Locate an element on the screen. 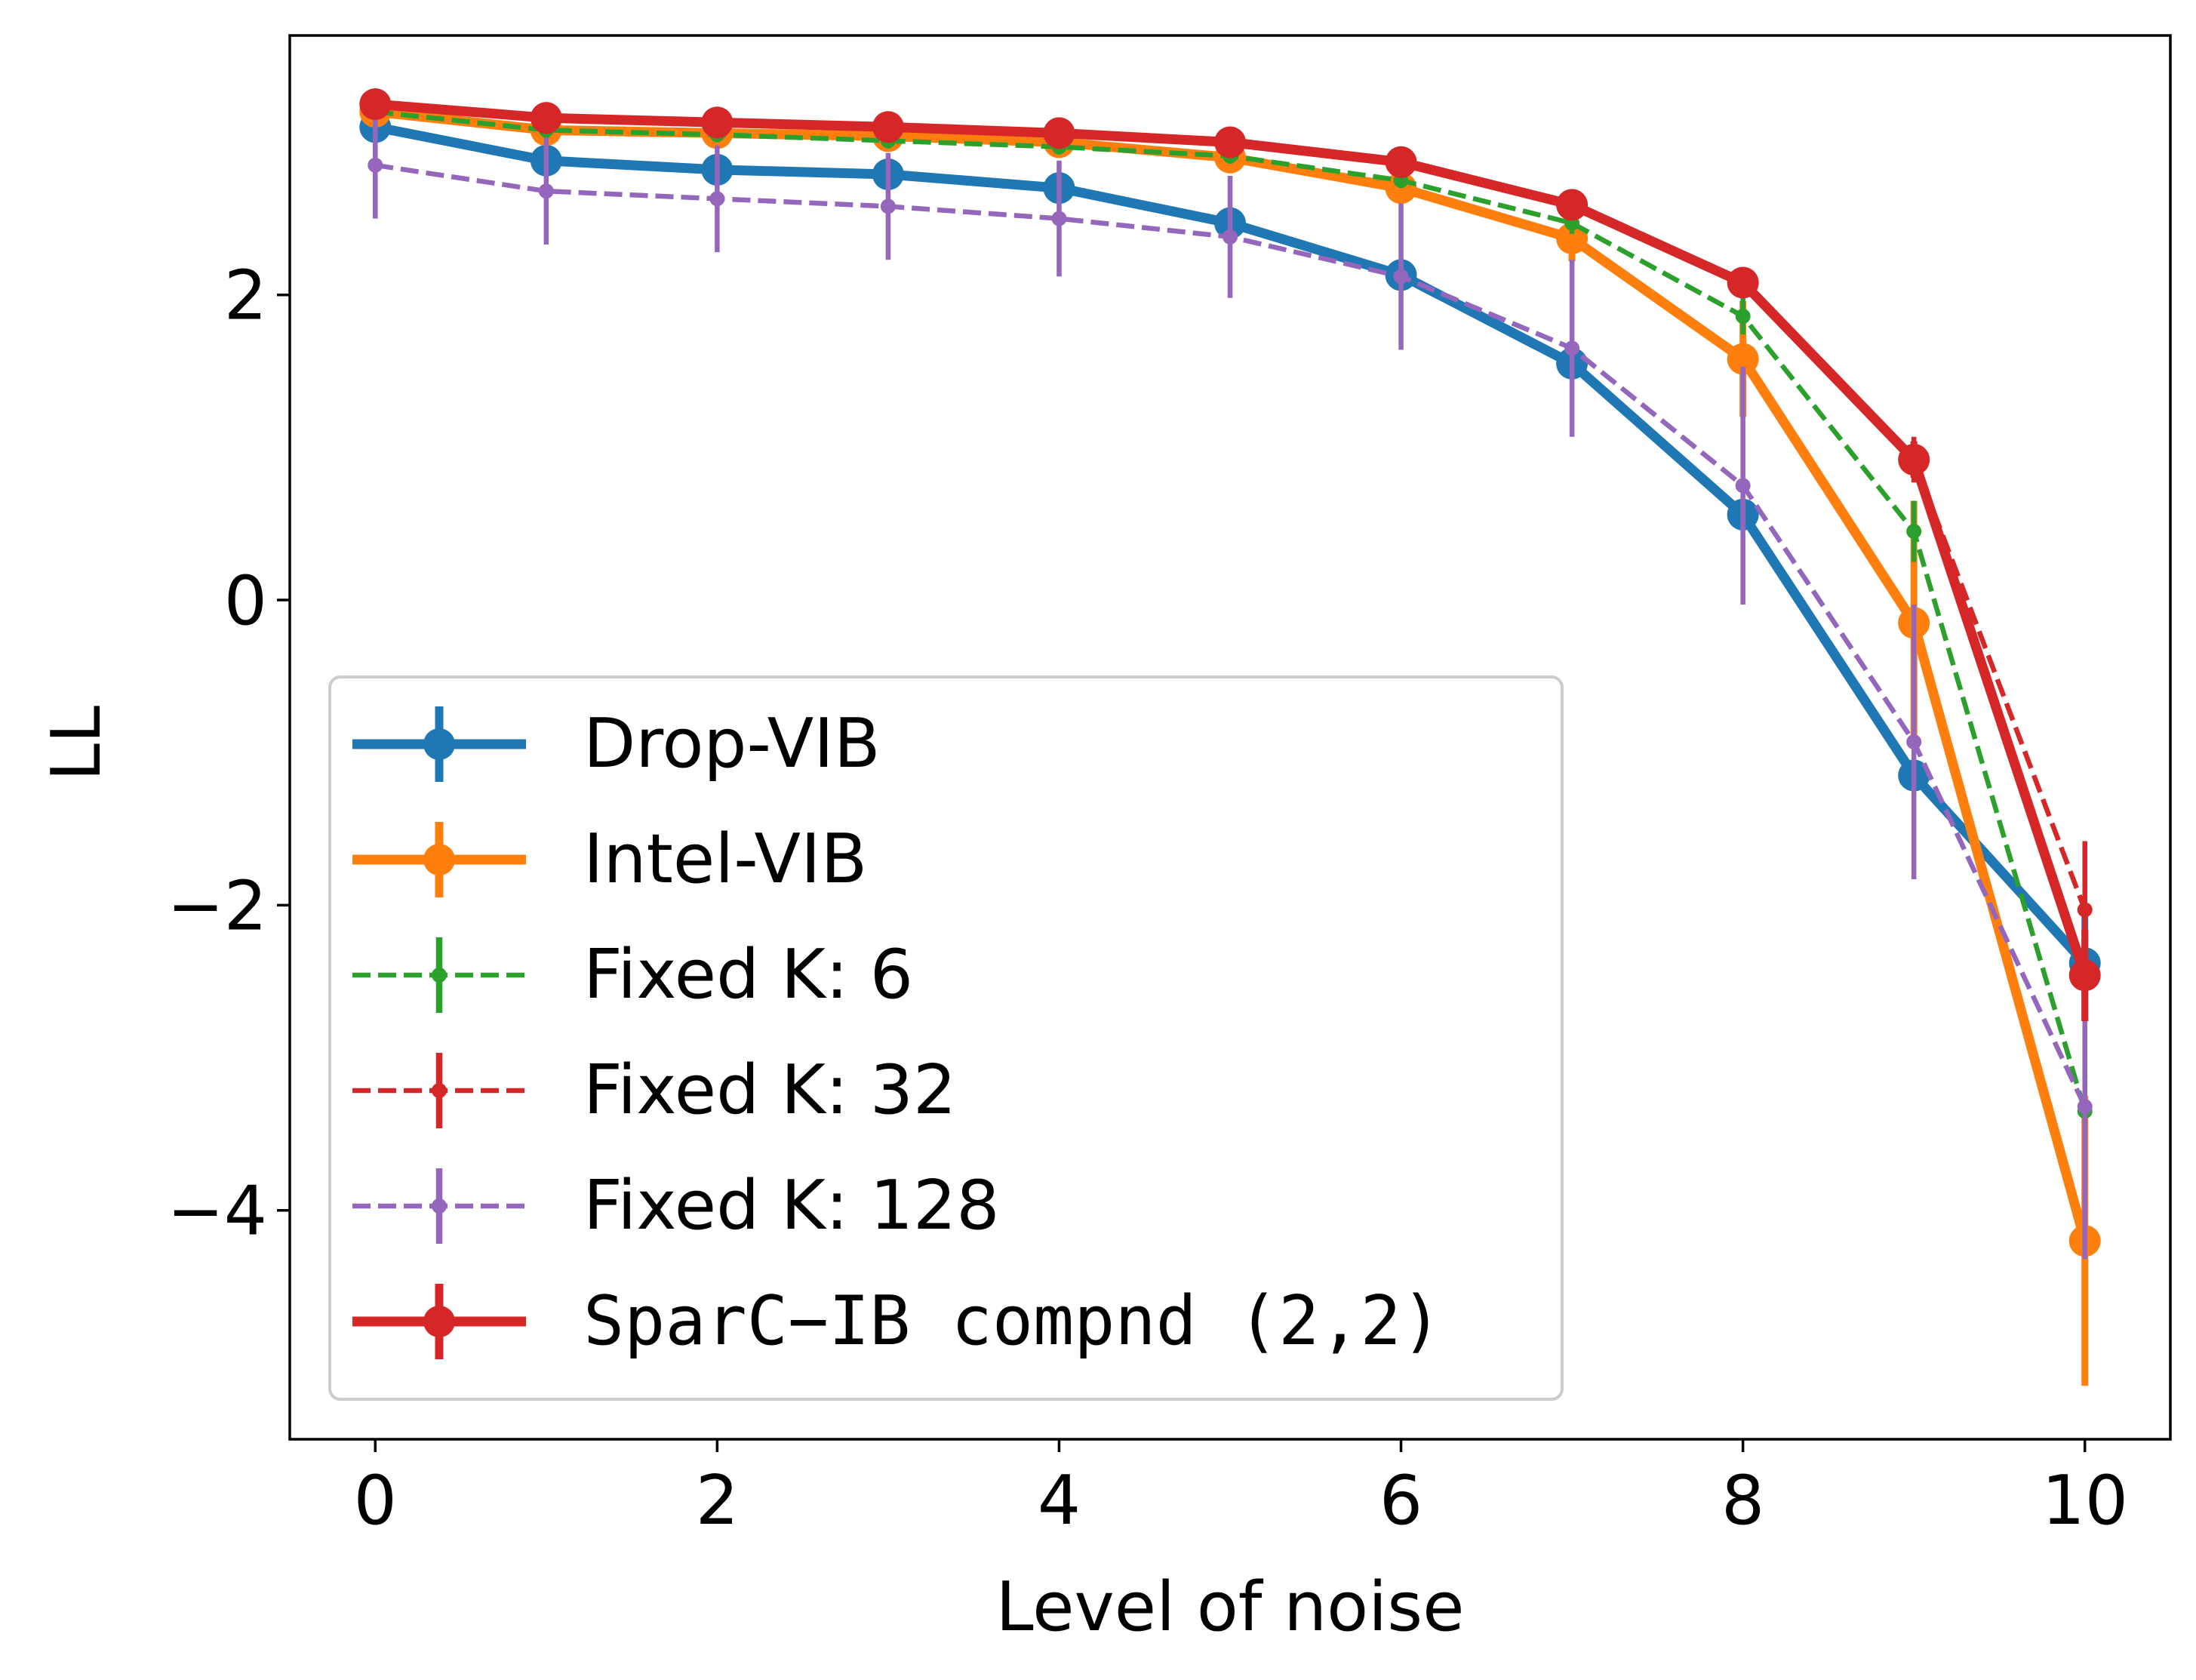  legend-label-drop-vib: Drop-VIB is located at coordinates (732, 743).